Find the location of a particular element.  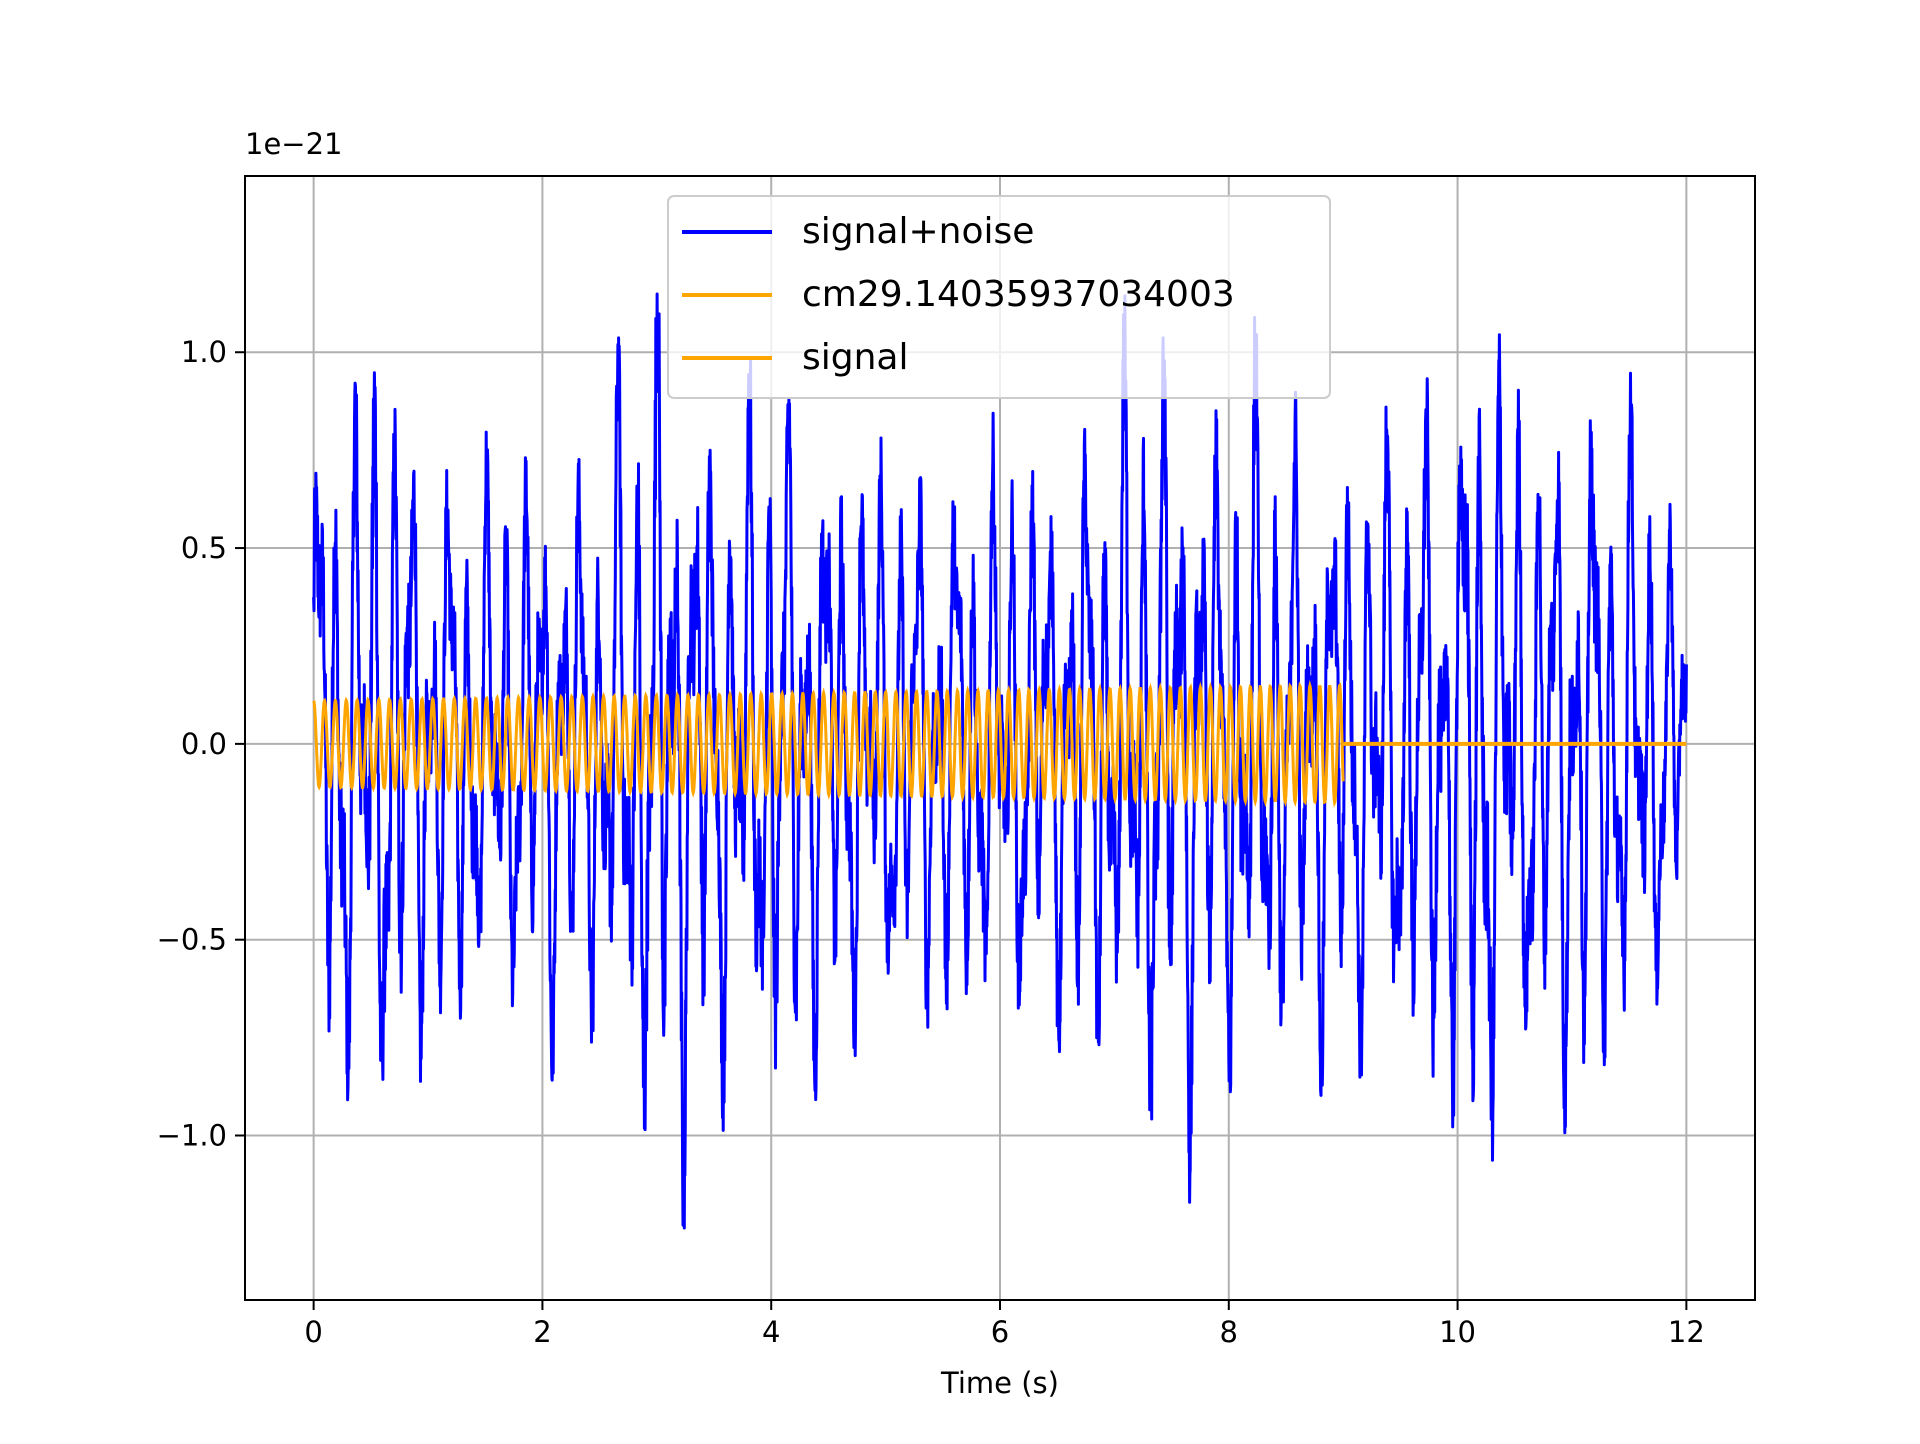

legend-label: signal+noise is located at coordinates (918, 231).